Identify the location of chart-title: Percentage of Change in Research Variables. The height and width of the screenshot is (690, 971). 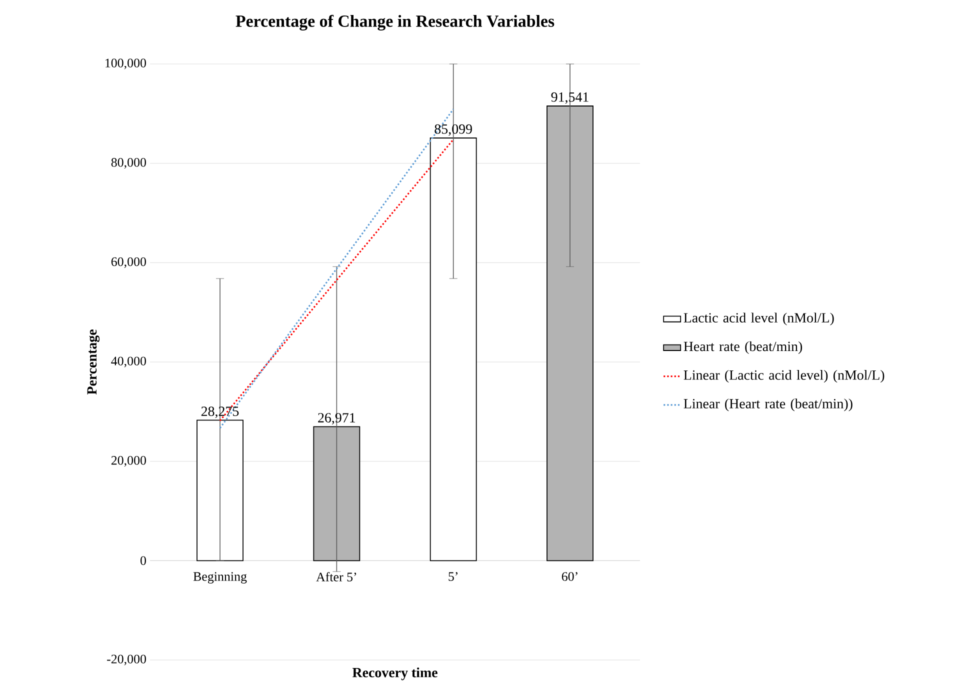
(395, 22).